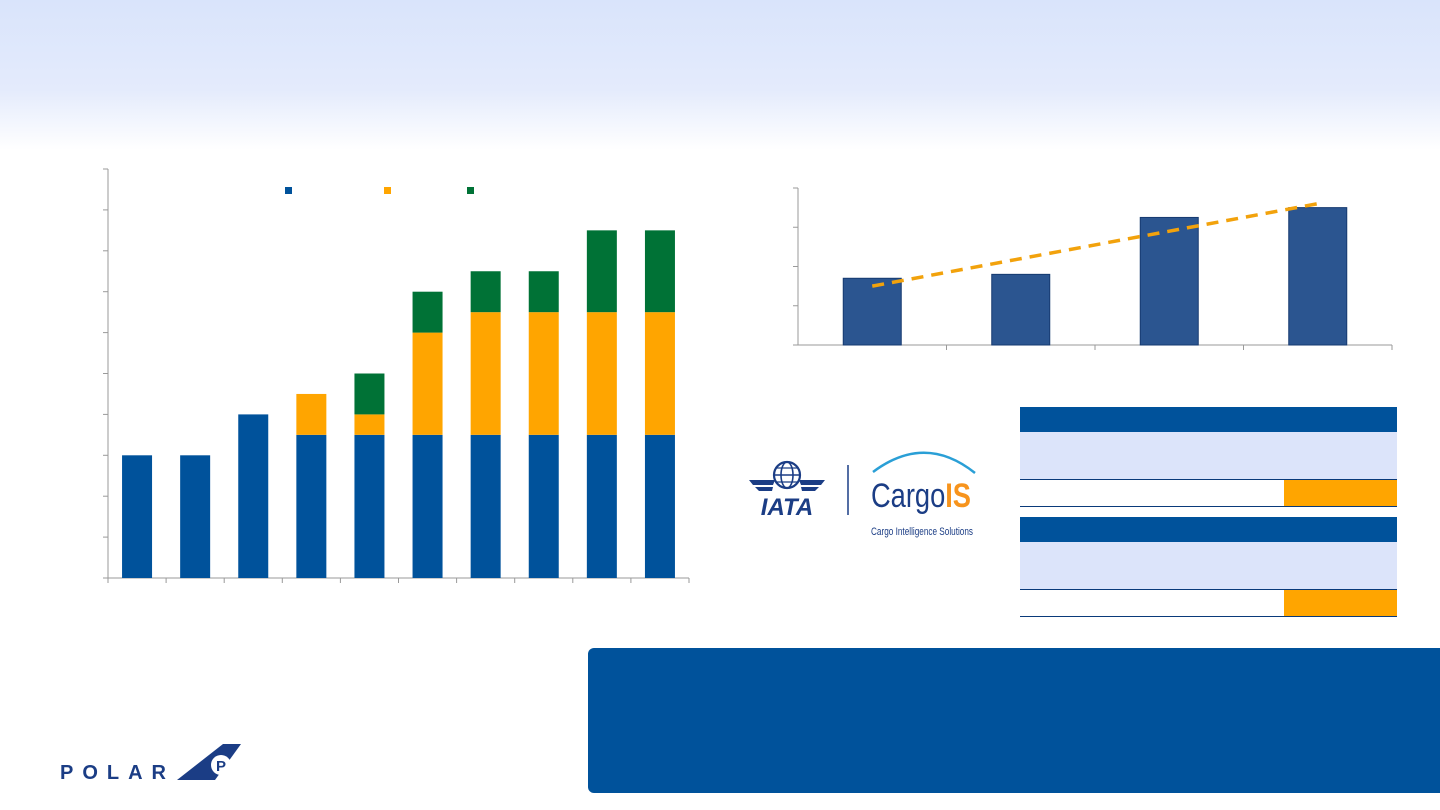 Image resolution: width=1440 pixels, height=810 pixels. What do you see at coordinates (1340, 493) in the screenshot?
I see `info-table-1-highlight` at bounding box center [1340, 493].